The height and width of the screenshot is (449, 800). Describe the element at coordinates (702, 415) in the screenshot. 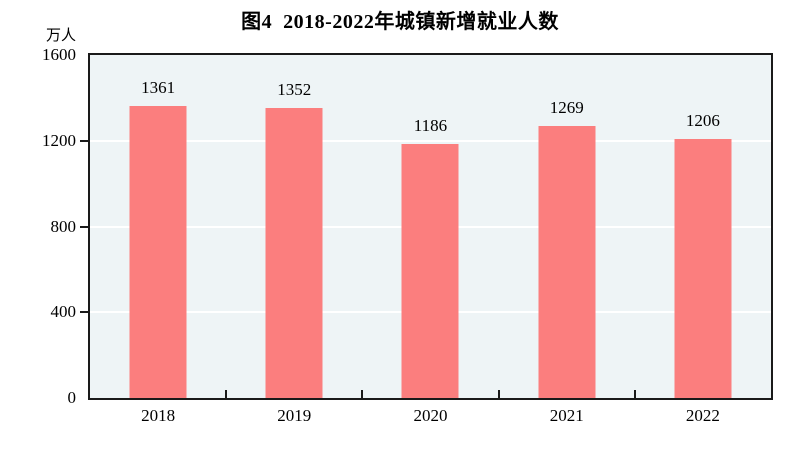

I see `x-axis-category-label: 2022` at that location.